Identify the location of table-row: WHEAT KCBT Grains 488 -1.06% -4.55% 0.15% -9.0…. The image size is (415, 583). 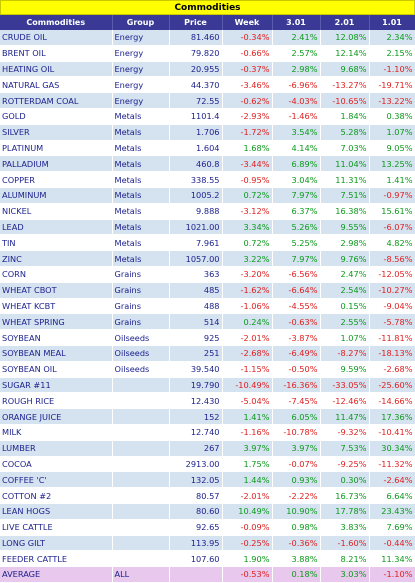
(207, 306).